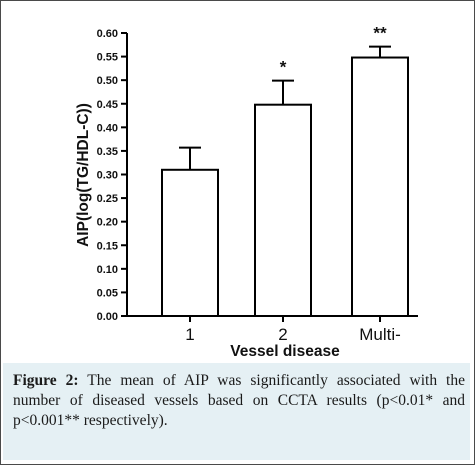  Describe the element at coordinates (107, 152) in the screenshot. I see `y-tick-label: 0.35` at that location.